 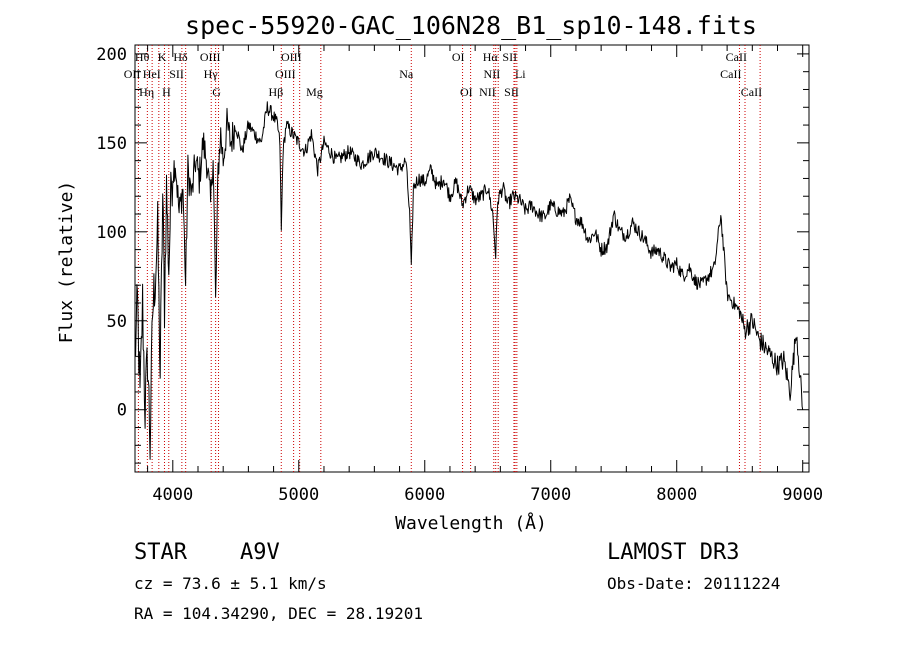 What do you see at coordinates (471, 523) in the screenshot?
I see `x-axis-label: Wavelength (Å)` at bounding box center [471, 523].